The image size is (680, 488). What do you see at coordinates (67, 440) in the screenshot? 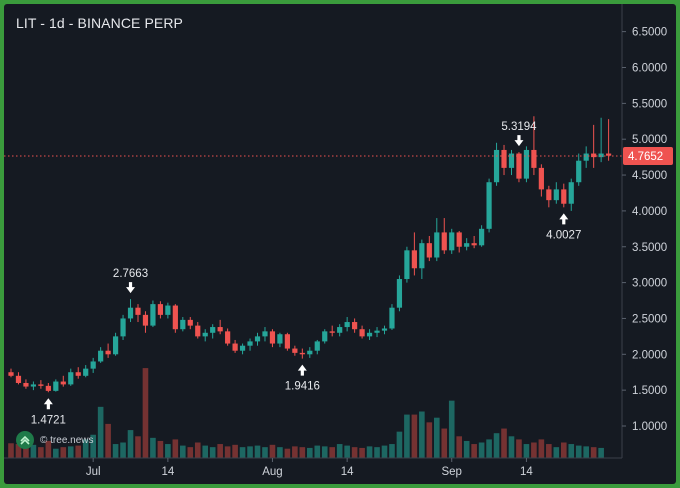
I see `watermark-text: © tree.news` at bounding box center [67, 440].